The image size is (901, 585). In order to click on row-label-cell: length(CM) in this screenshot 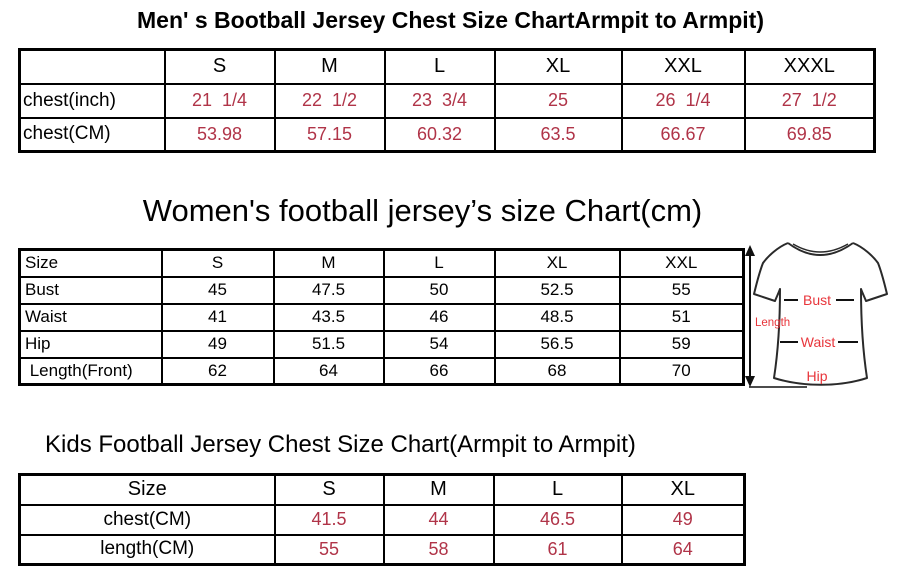, I will do `click(147, 549)`.